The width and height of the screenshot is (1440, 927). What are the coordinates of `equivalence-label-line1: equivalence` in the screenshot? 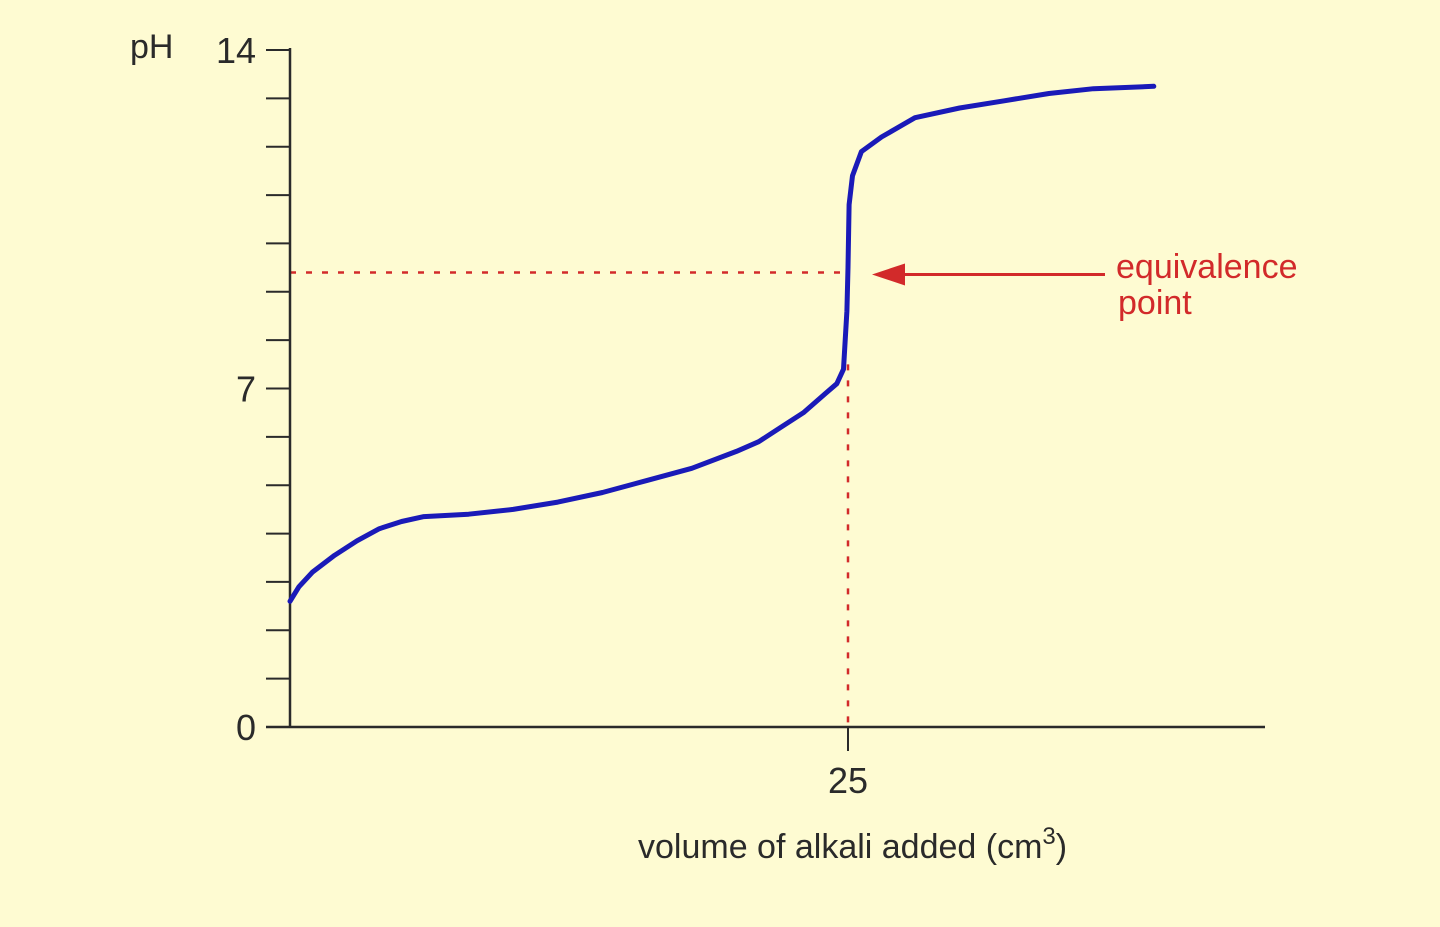 It's located at (1206, 267).